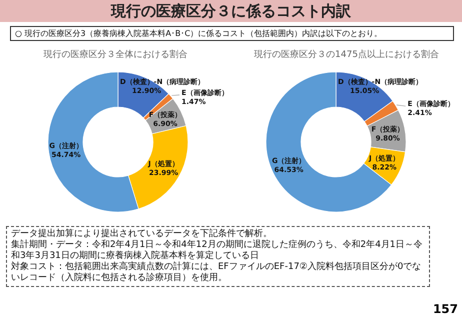  What do you see at coordinates (142, 234) in the screenshot?
I see `text: データ提出加算により提出されているデータを下記条件で解析。` at bounding box center [142, 234].